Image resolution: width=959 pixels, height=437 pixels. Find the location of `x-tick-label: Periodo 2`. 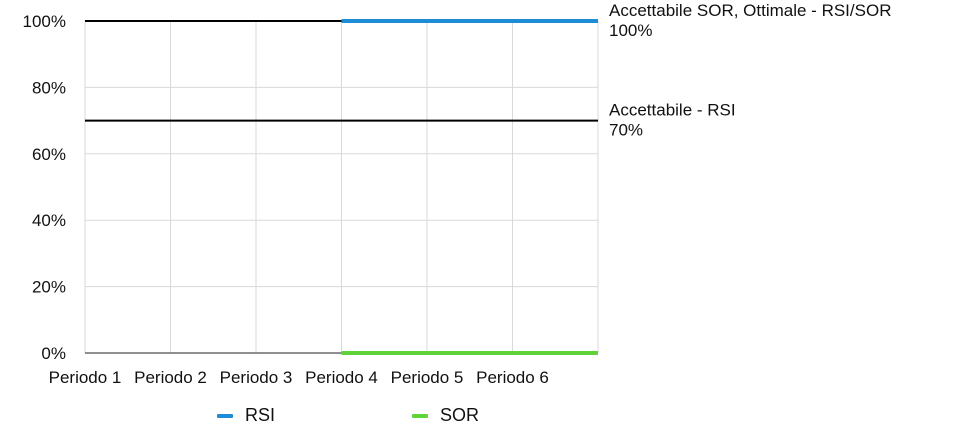

x-tick-label: Periodo 2 is located at coordinates (170, 377).